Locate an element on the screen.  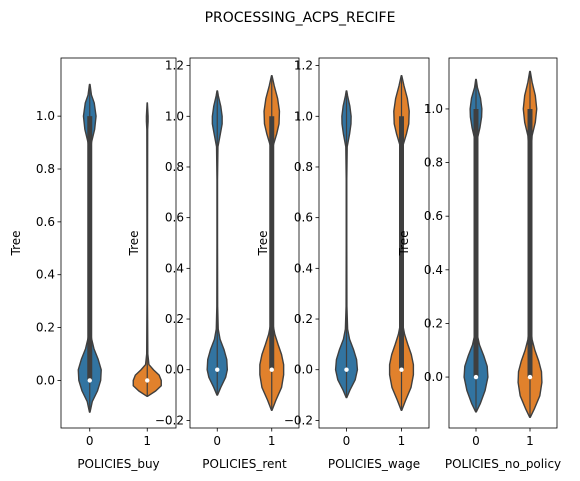
figure-title: PROCESSING_ACPS_RECIFE is located at coordinates (300, 18).